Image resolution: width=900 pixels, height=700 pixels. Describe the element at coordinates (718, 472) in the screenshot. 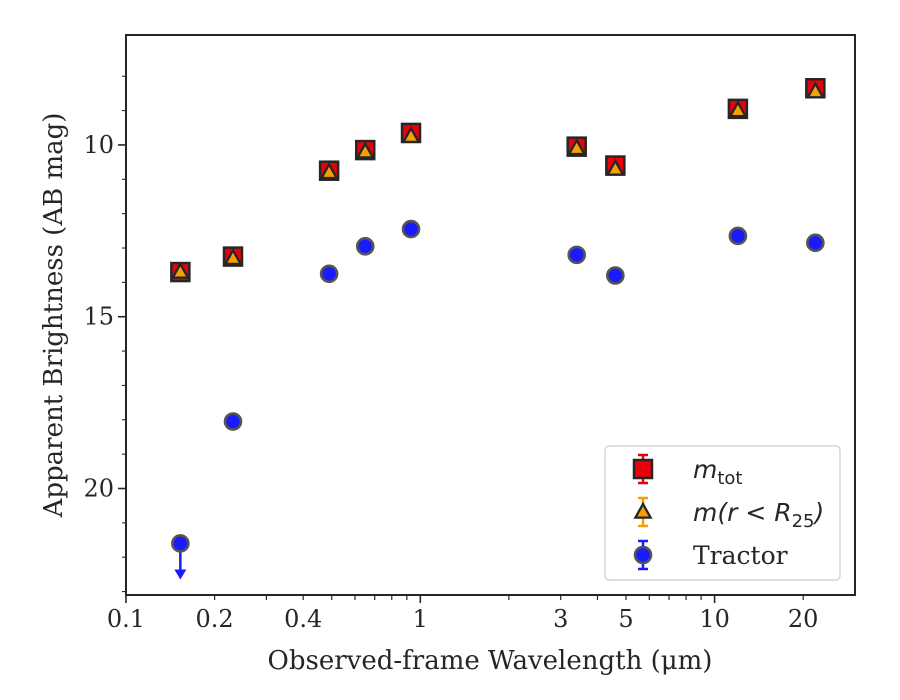

I see `legend-label: mtot` at that location.